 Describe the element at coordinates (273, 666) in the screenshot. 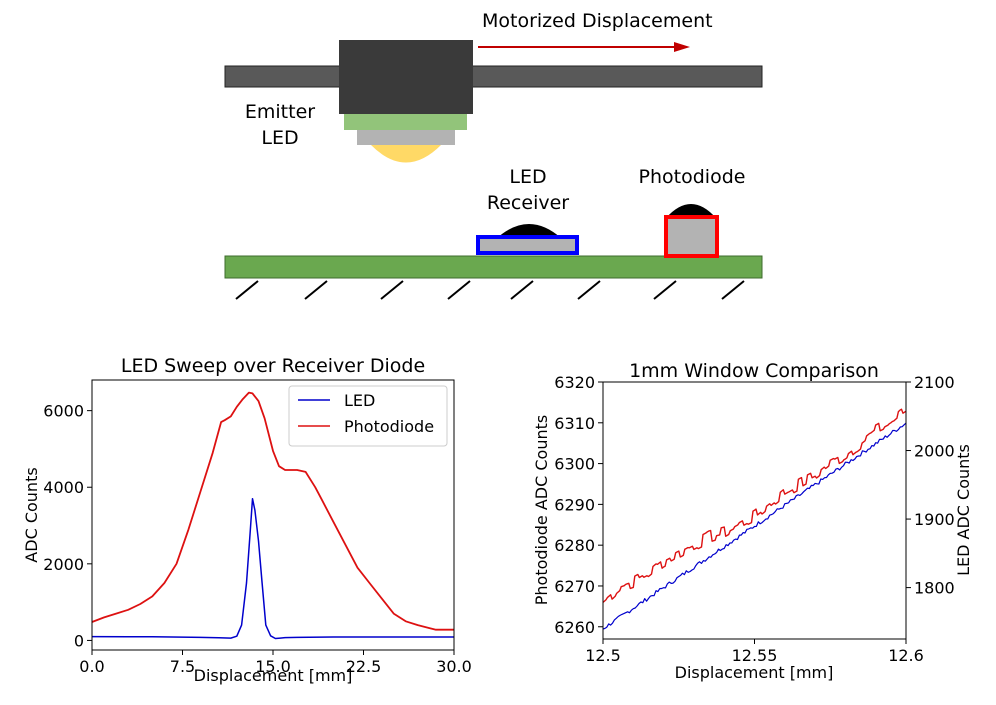

I see `chart1-xtick-label: 15.0` at that location.